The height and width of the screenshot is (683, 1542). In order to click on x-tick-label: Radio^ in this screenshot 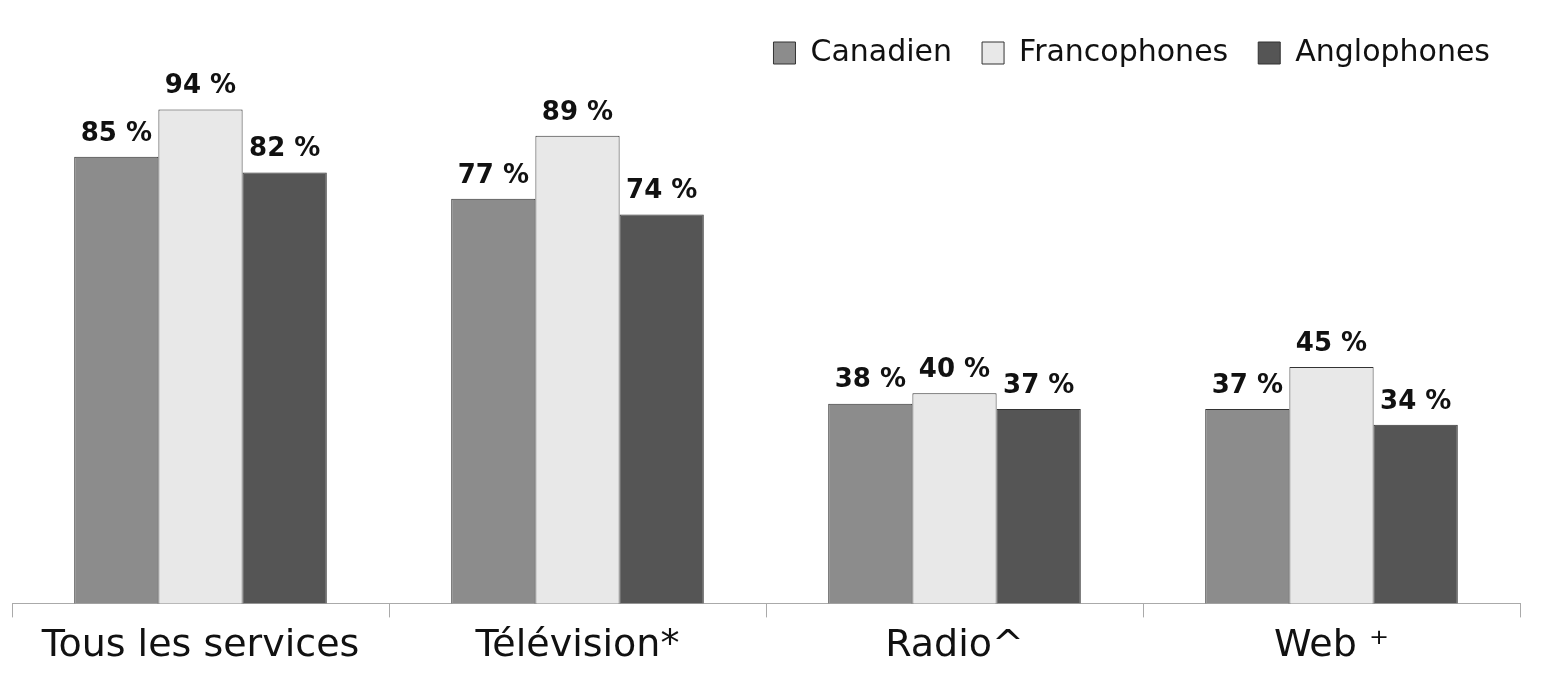, I will do `click(954, 643)`.